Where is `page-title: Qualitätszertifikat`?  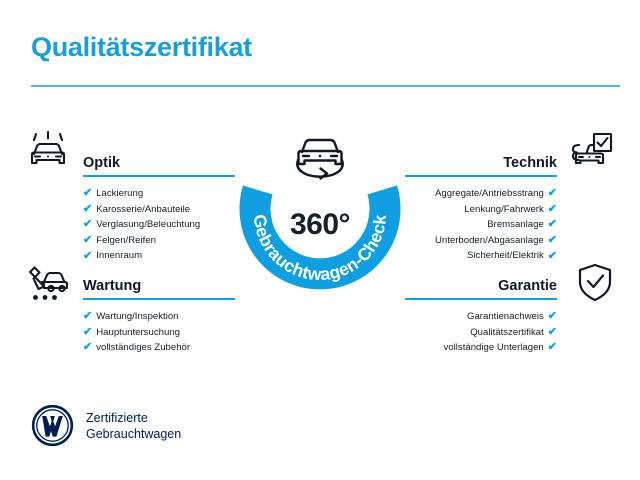
page-title: Qualitätszertifikat is located at coordinates (141, 47).